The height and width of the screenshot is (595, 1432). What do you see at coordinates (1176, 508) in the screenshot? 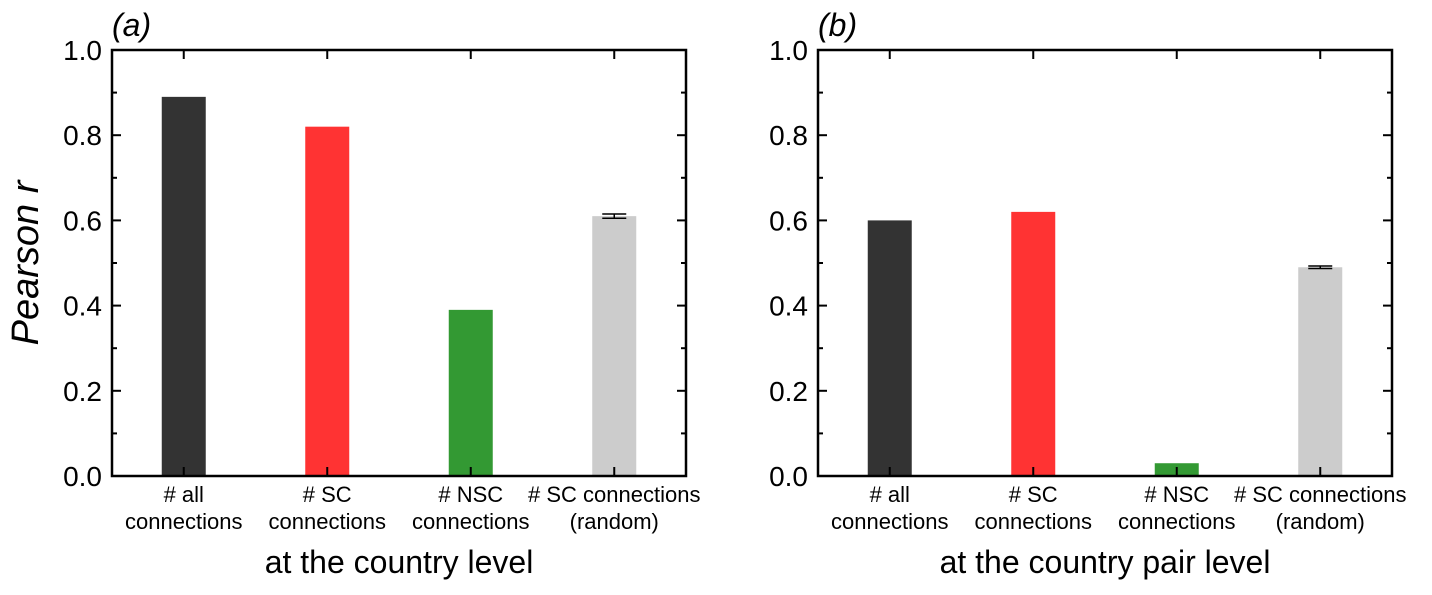
I see `panel-b-xtick-label-3: # NSC connections` at bounding box center [1176, 508].